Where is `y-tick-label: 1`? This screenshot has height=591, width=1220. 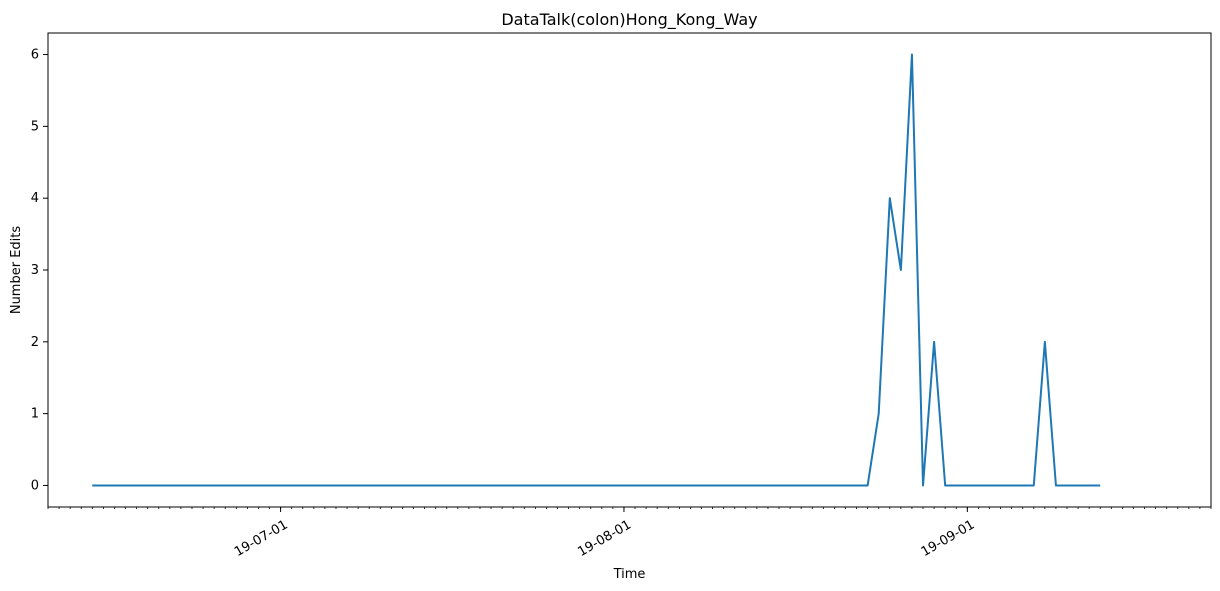
y-tick-label: 1 is located at coordinates (35, 414).